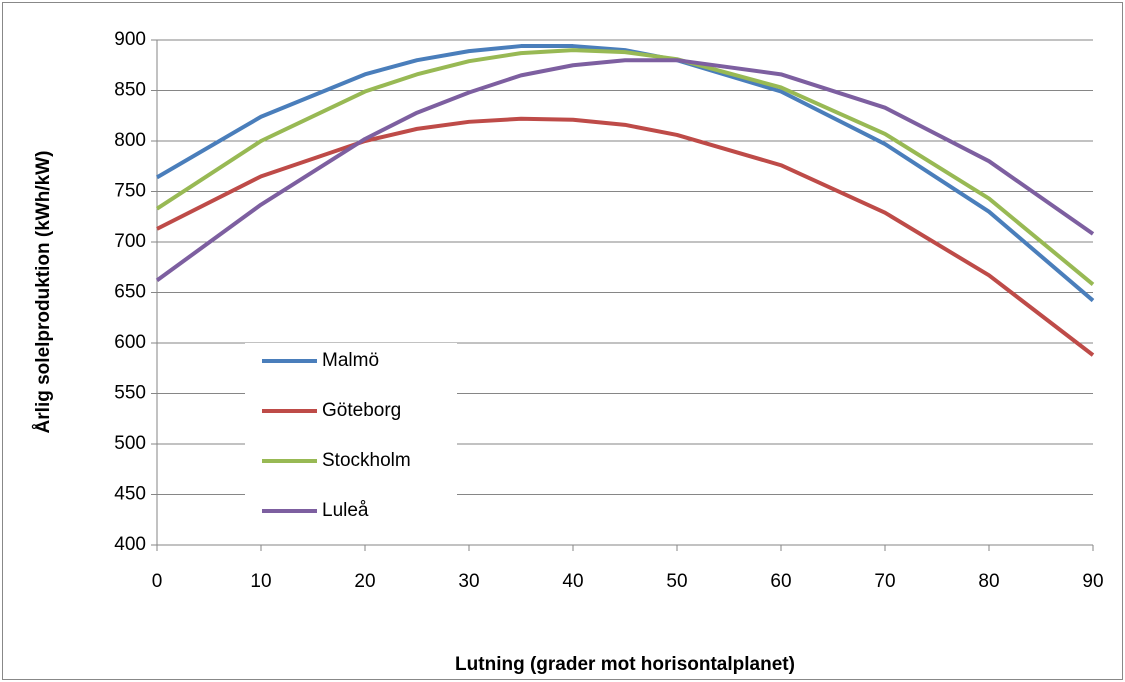  Describe the element at coordinates (572, 581) in the screenshot. I see `x-tick-label: 40` at that location.